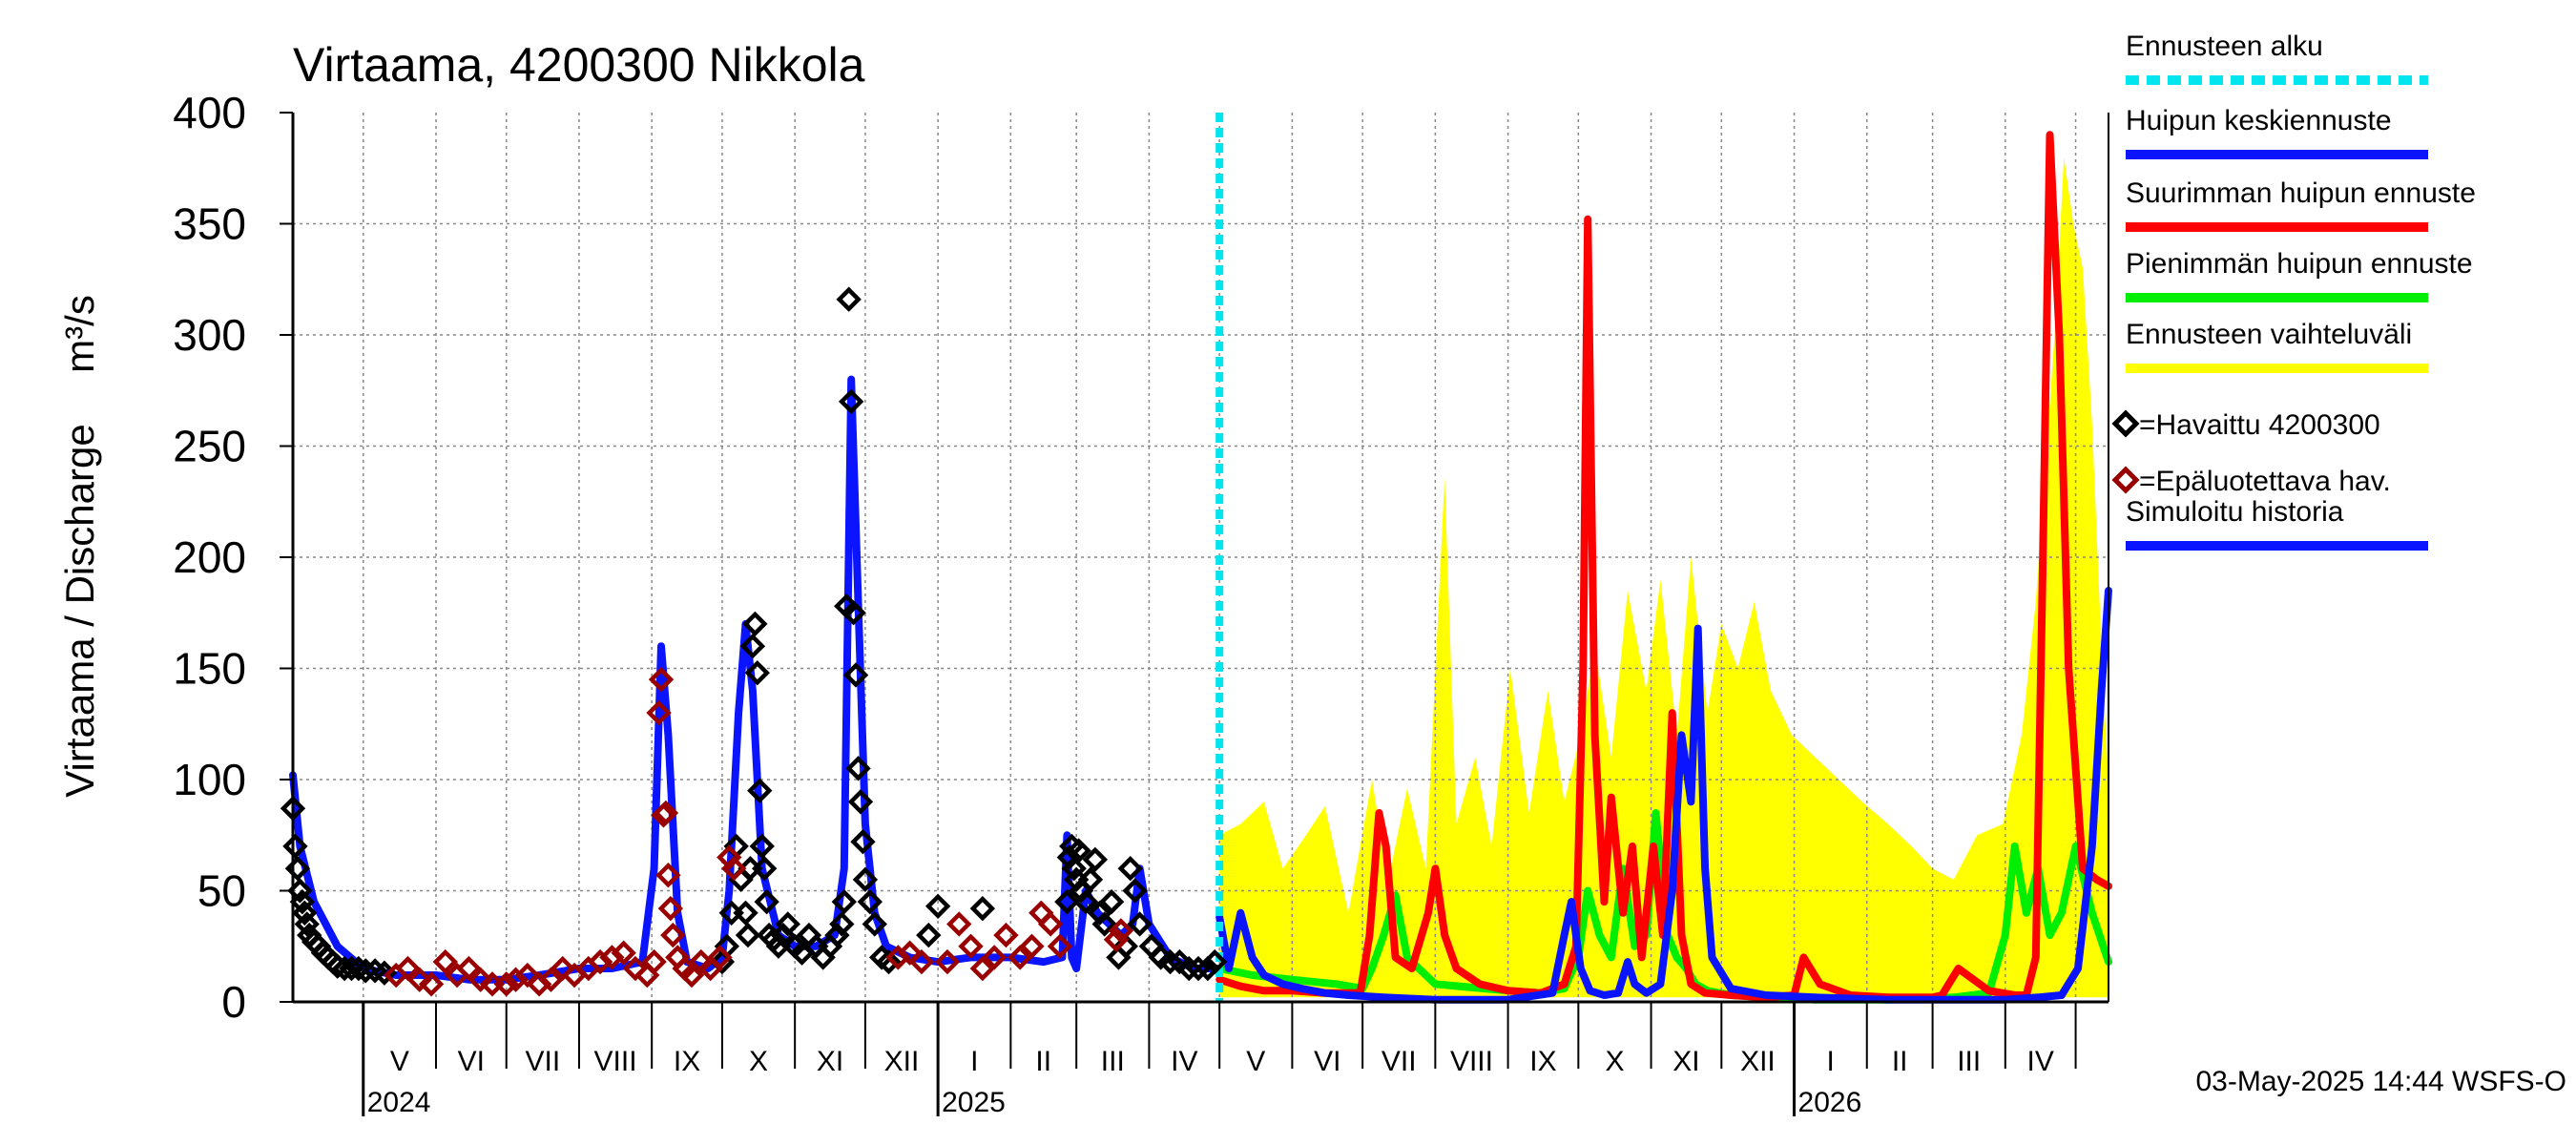 The height and width of the screenshot is (1145, 2576). I want to click on legend-item-simuloitu-historia: Simuloitu historia, so click(2277, 523).